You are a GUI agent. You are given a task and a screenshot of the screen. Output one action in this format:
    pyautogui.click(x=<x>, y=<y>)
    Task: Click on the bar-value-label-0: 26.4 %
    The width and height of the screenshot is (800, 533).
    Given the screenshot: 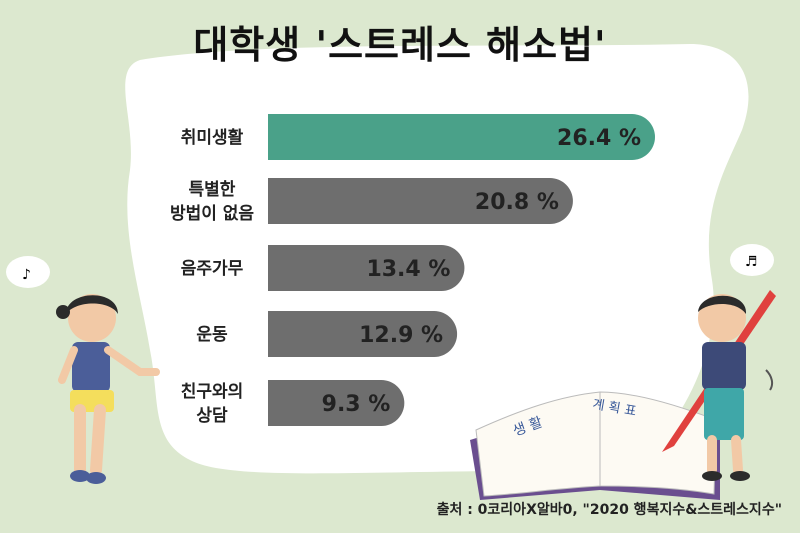 What is the action you would take?
    pyautogui.click(x=599, y=138)
    